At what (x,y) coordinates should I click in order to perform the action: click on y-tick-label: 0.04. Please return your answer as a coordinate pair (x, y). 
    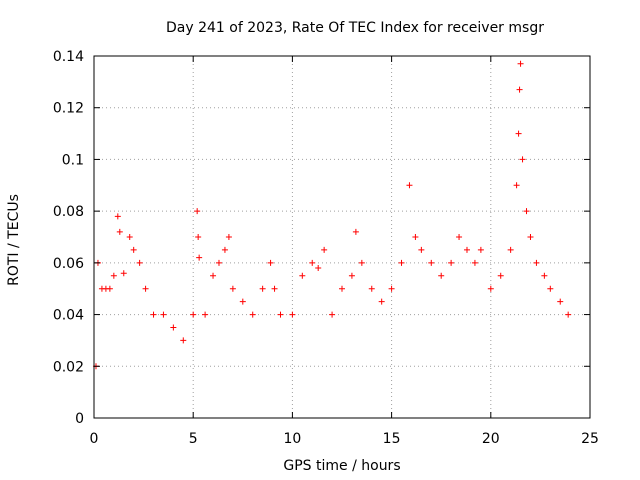
    Looking at the image, I should click on (68, 316).